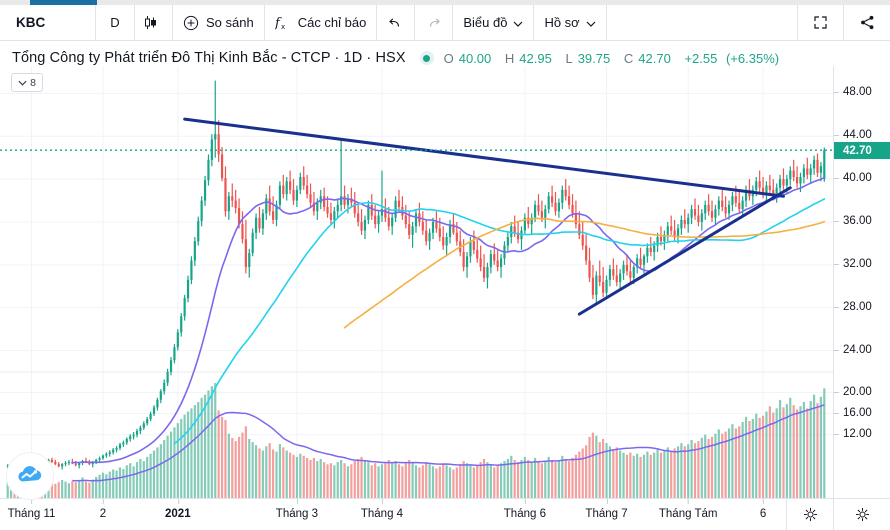 The height and width of the screenshot is (530, 890). Describe the element at coordinates (467, 58) in the screenshot. I see `open-value: O 40.00` at that location.